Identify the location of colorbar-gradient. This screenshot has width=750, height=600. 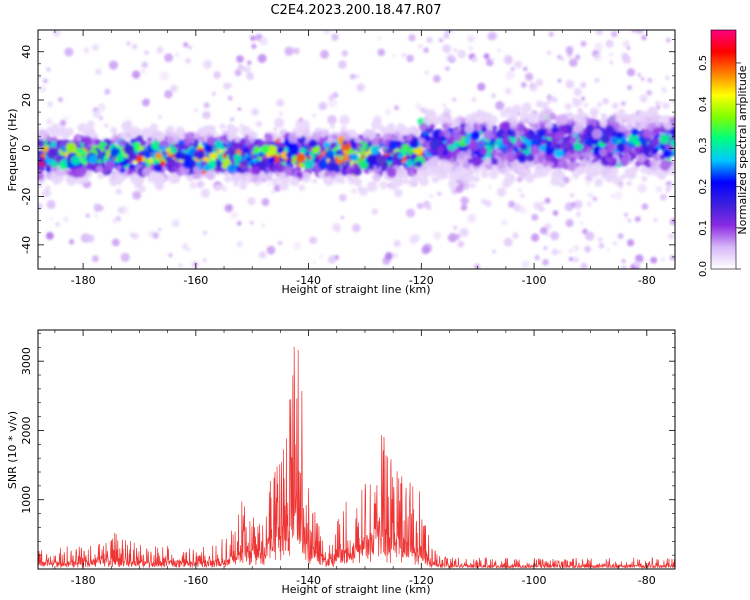
(723, 149).